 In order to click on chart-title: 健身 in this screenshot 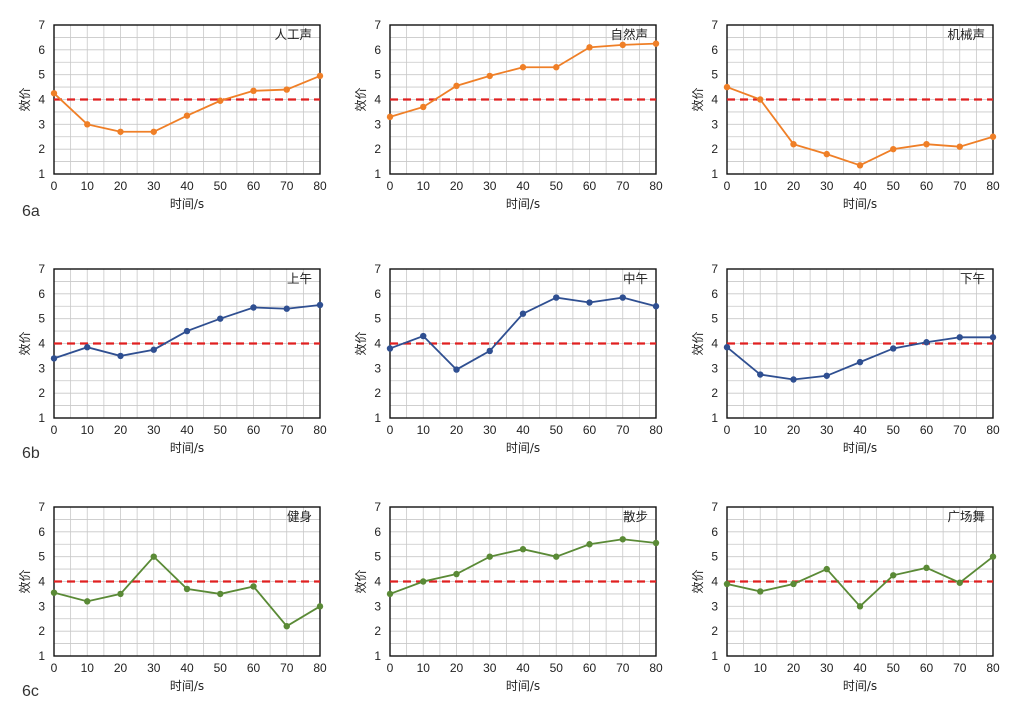, I will do `click(299, 516)`.